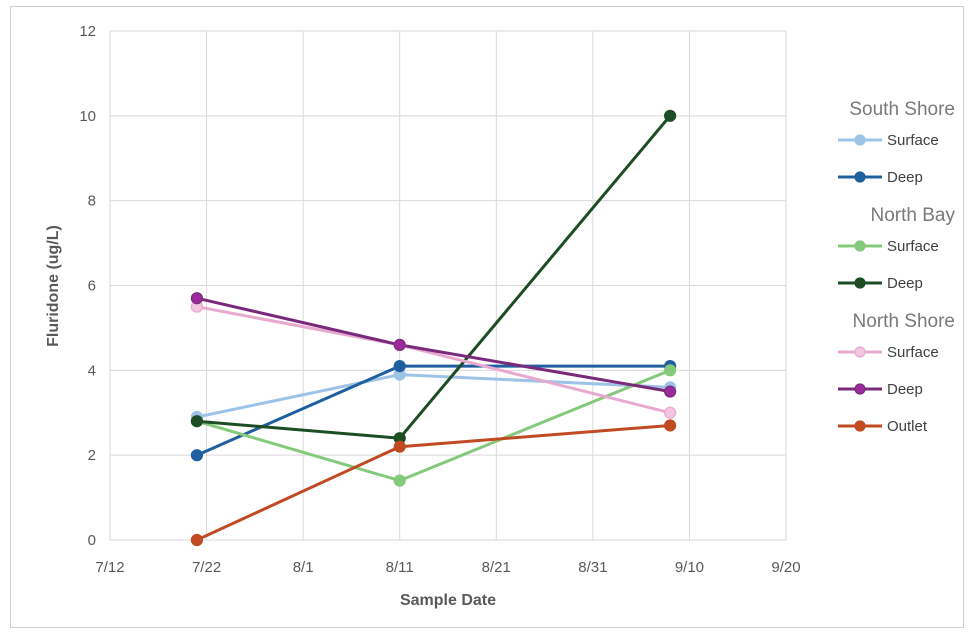 This screenshot has height=633, width=972. What do you see at coordinates (53, 286) in the screenshot?
I see `y-axis-title: Fluridone (ug/L)` at bounding box center [53, 286].